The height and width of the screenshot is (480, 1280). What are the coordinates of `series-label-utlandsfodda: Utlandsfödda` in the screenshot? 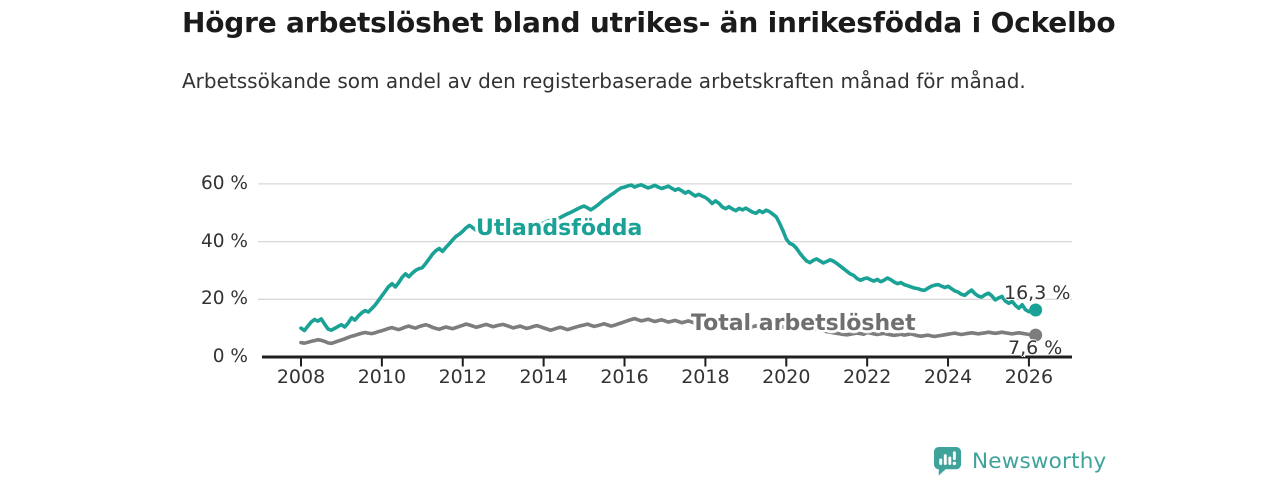 It's located at (559, 228).